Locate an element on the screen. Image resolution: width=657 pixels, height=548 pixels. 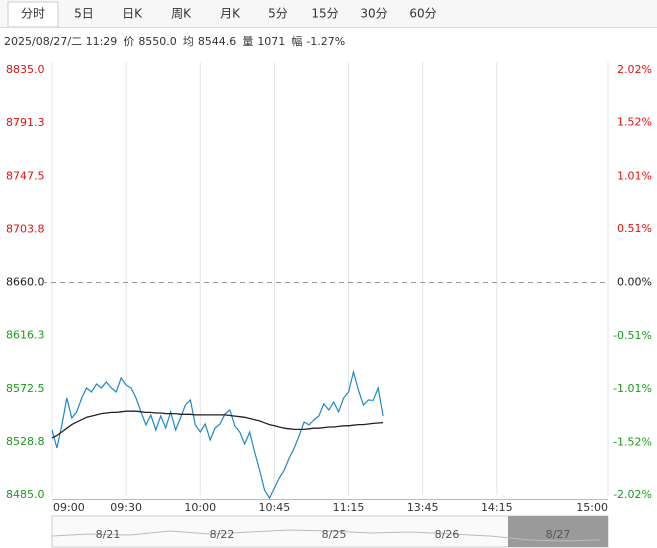
x-tick-label: 09:30 is located at coordinates (126, 507).